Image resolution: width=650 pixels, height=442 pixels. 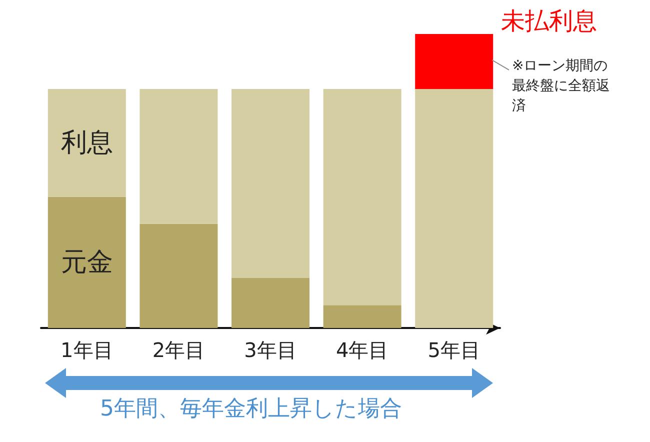 I want to click on text: 5年間、毎年金利上昇した場合, so click(x=251, y=409).